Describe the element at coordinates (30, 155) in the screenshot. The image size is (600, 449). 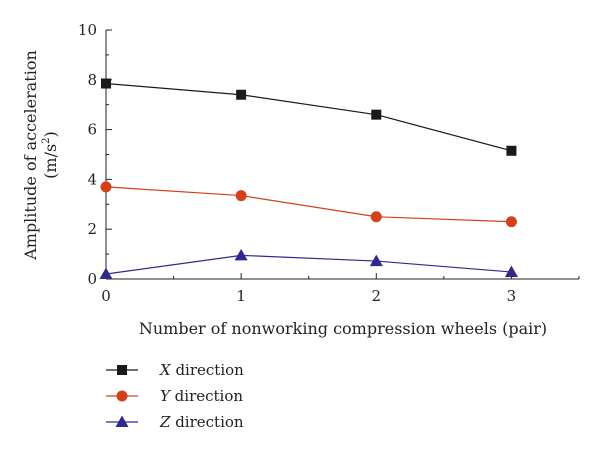
I see `y-axis-title-line1: Amplitude of acceleration` at that location.